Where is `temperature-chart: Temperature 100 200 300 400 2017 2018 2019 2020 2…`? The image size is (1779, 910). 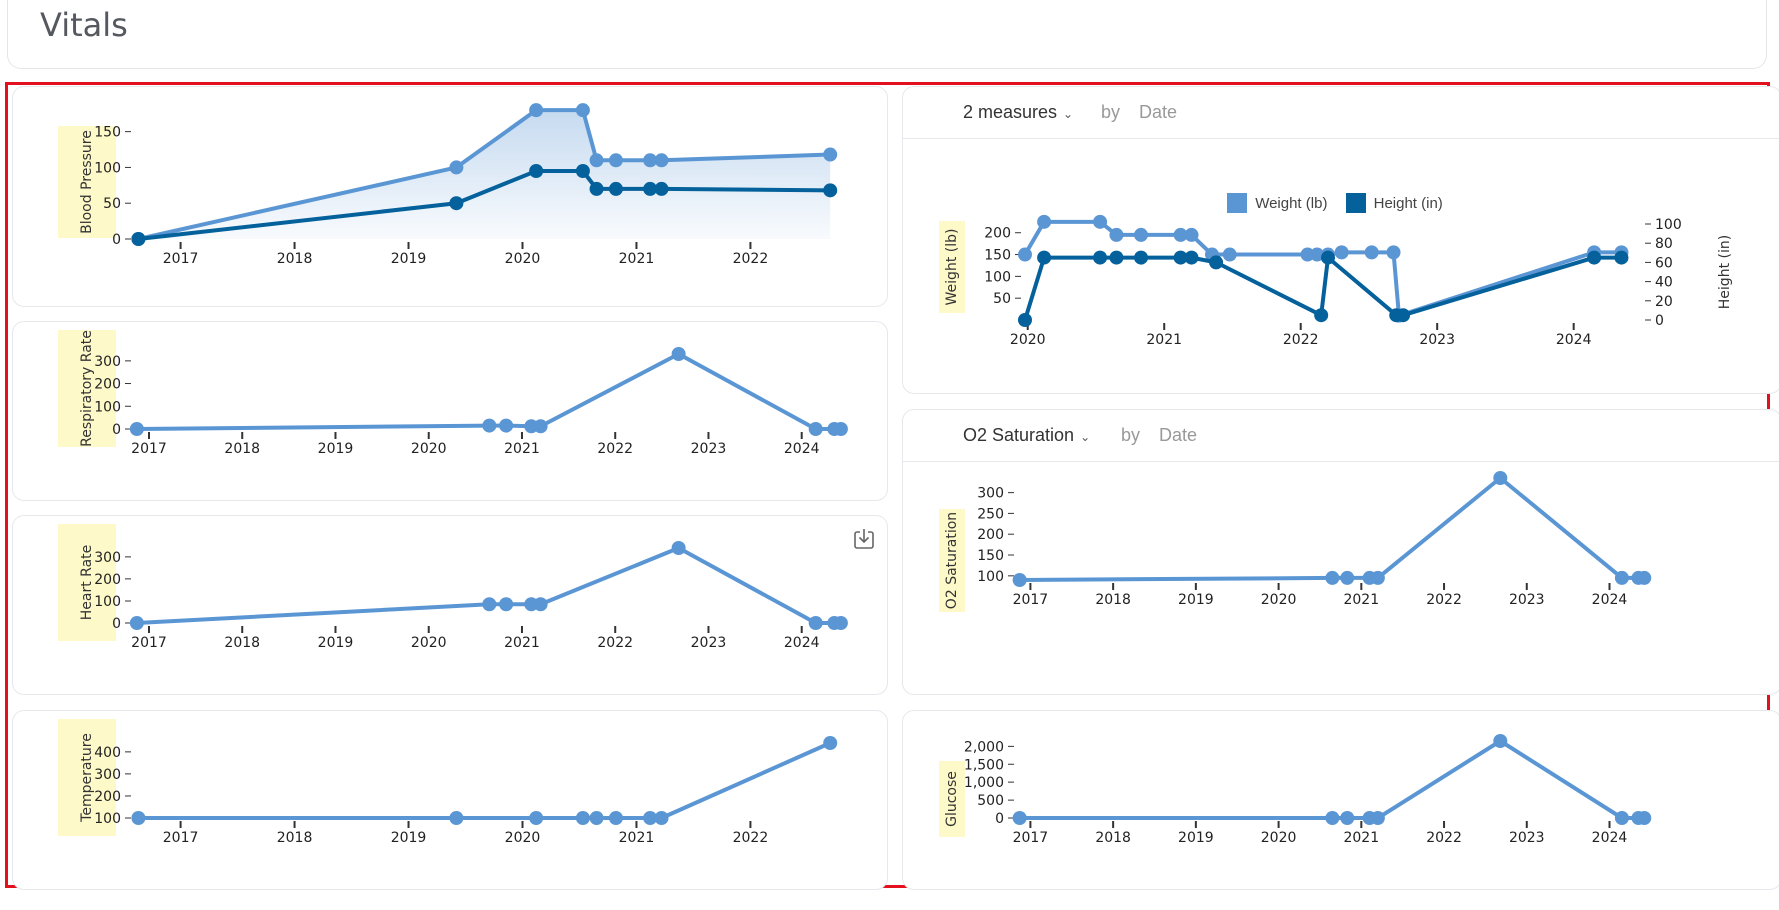 temperature-chart: Temperature 100 200 300 400 2017 2018 2019 2020 2… is located at coordinates (448, 782).